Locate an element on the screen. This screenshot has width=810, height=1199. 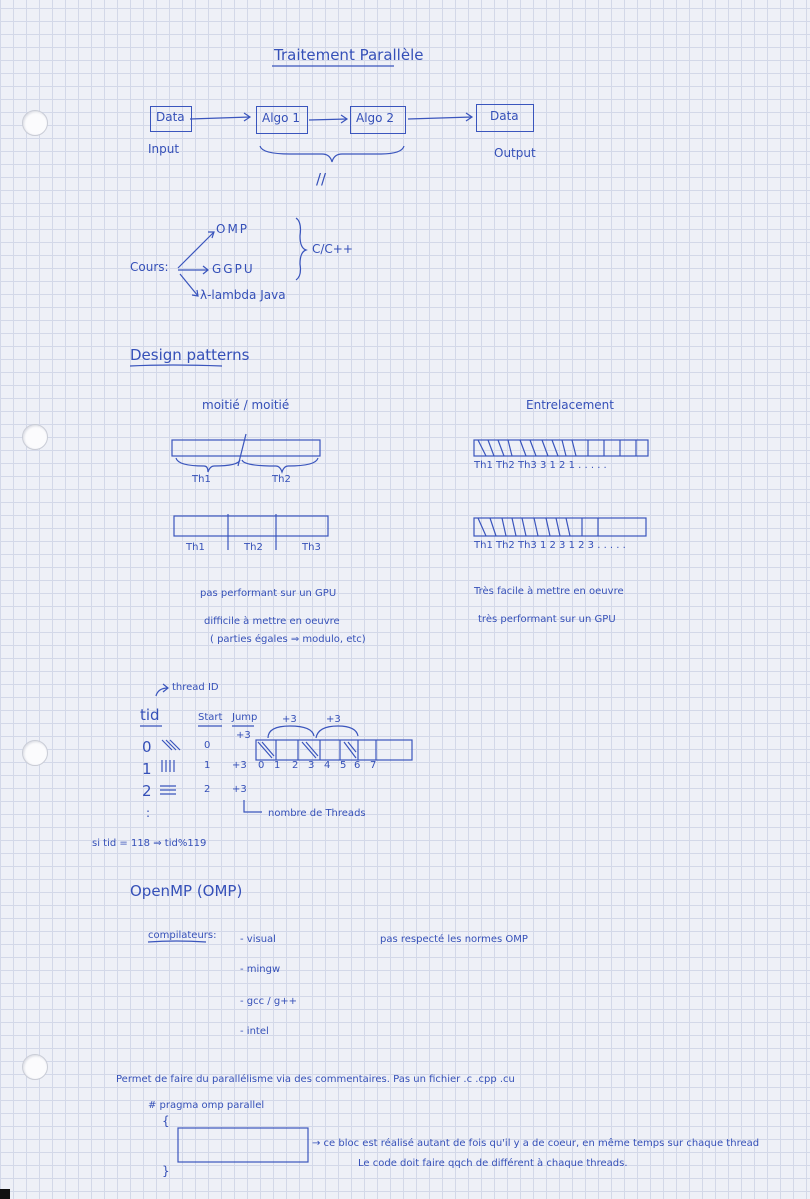
row-2-start: 2 is located at coordinates (207, 789).